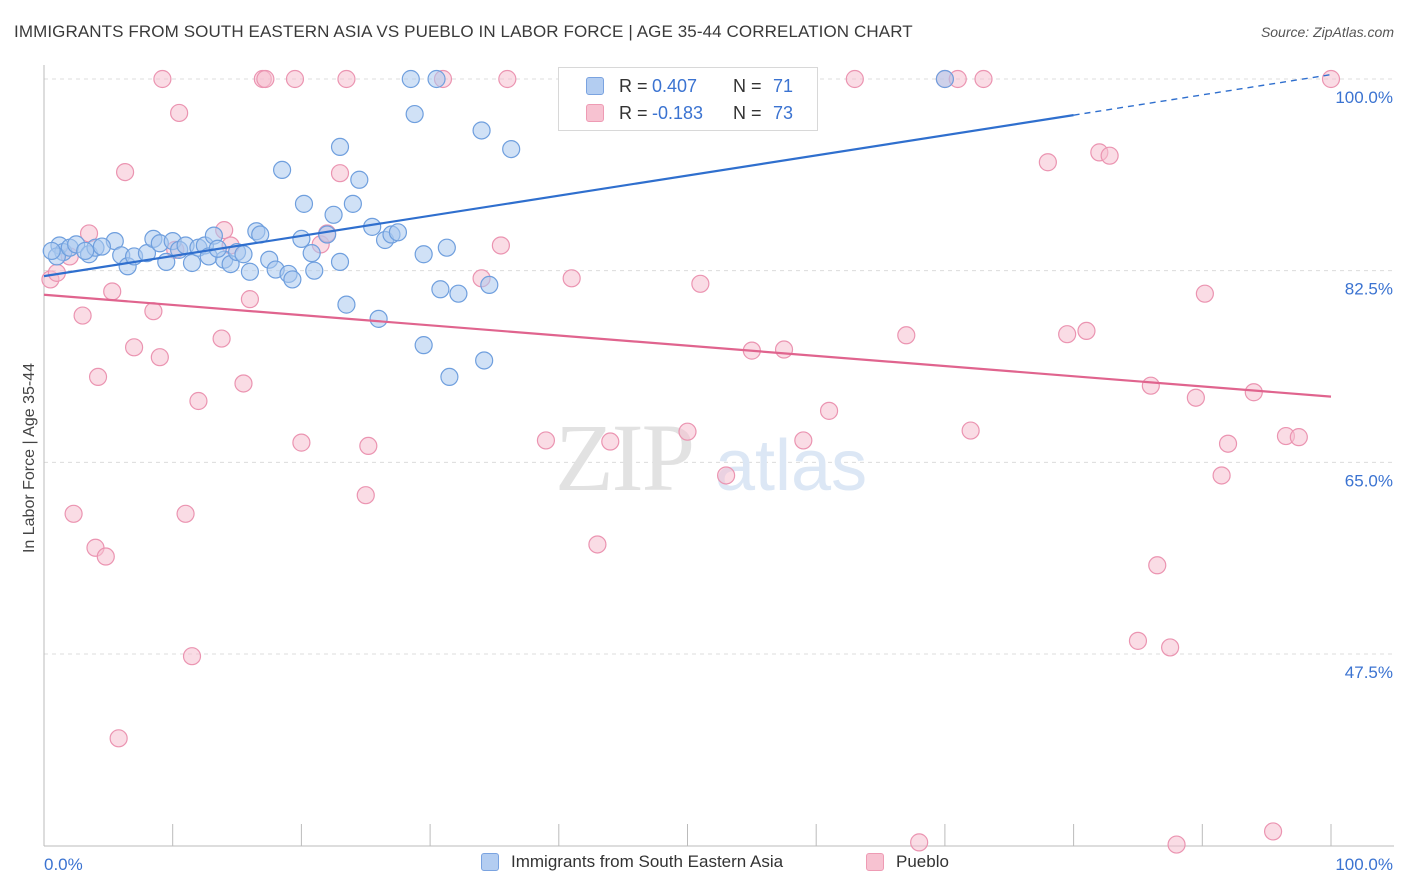 This screenshot has height=892, width=1406. I want to click on y-tick-label-2: 82.5%, so click(1369, 289).